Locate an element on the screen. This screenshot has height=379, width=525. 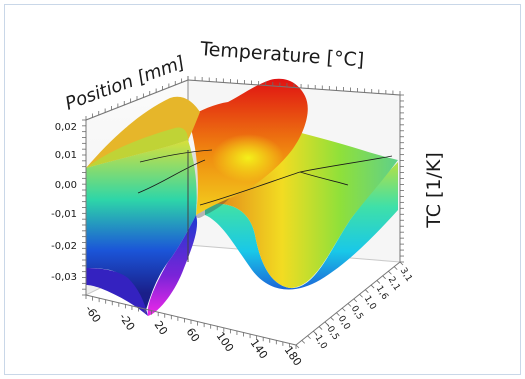
position-tick-label: 1,6 is located at coordinates (382, 293).